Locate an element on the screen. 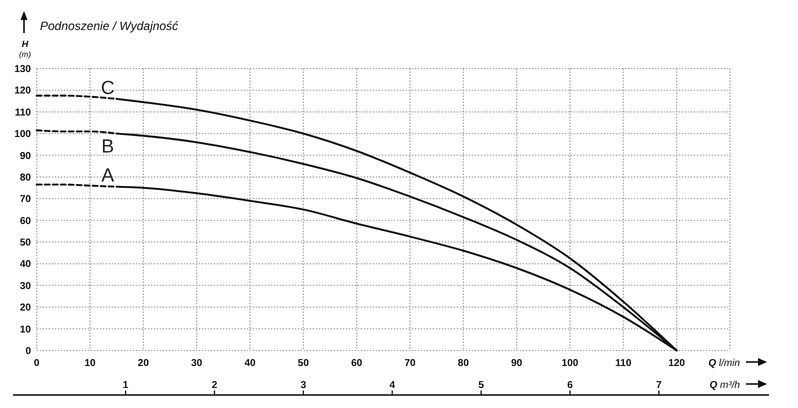 This screenshot has width=798, height=408. x-tick-label: 10 is located at coordinates (90, 363).